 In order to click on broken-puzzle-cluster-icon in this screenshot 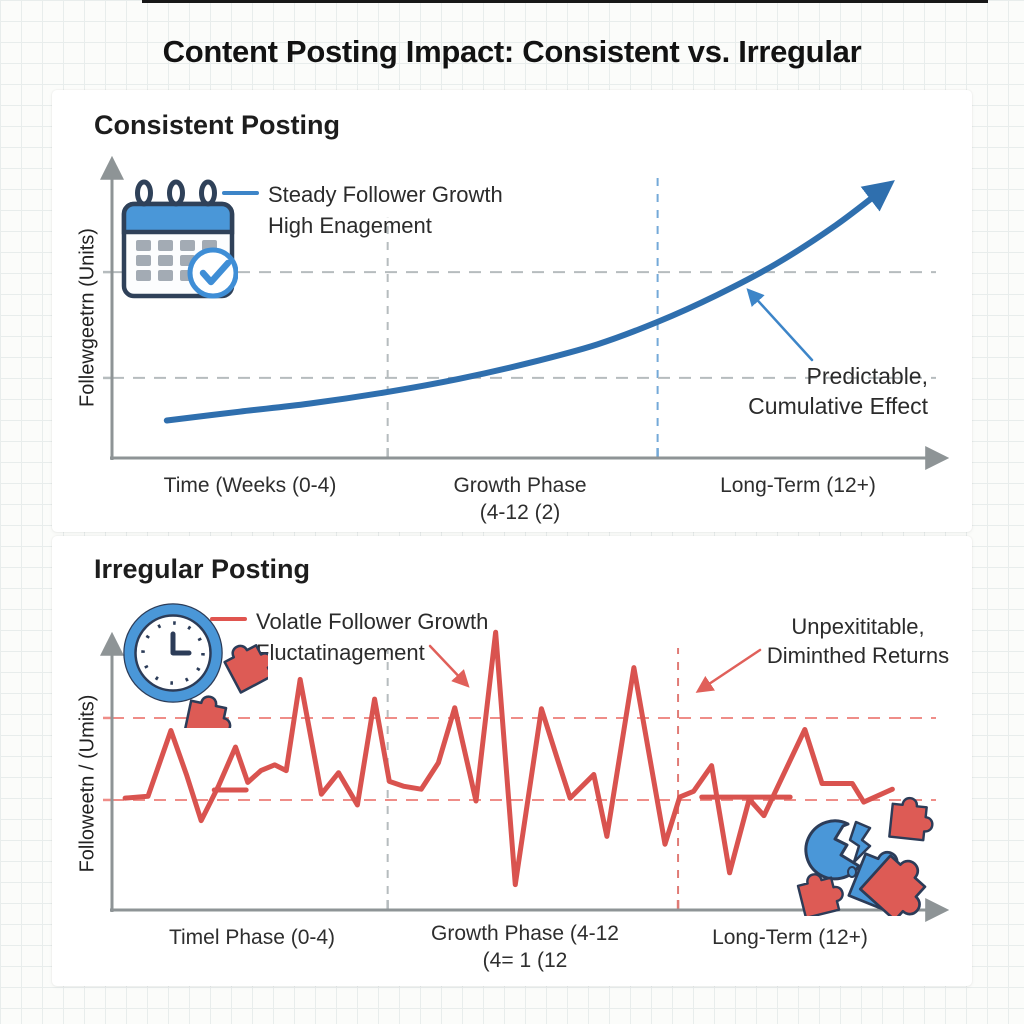, I will do `click(867, 855)`.